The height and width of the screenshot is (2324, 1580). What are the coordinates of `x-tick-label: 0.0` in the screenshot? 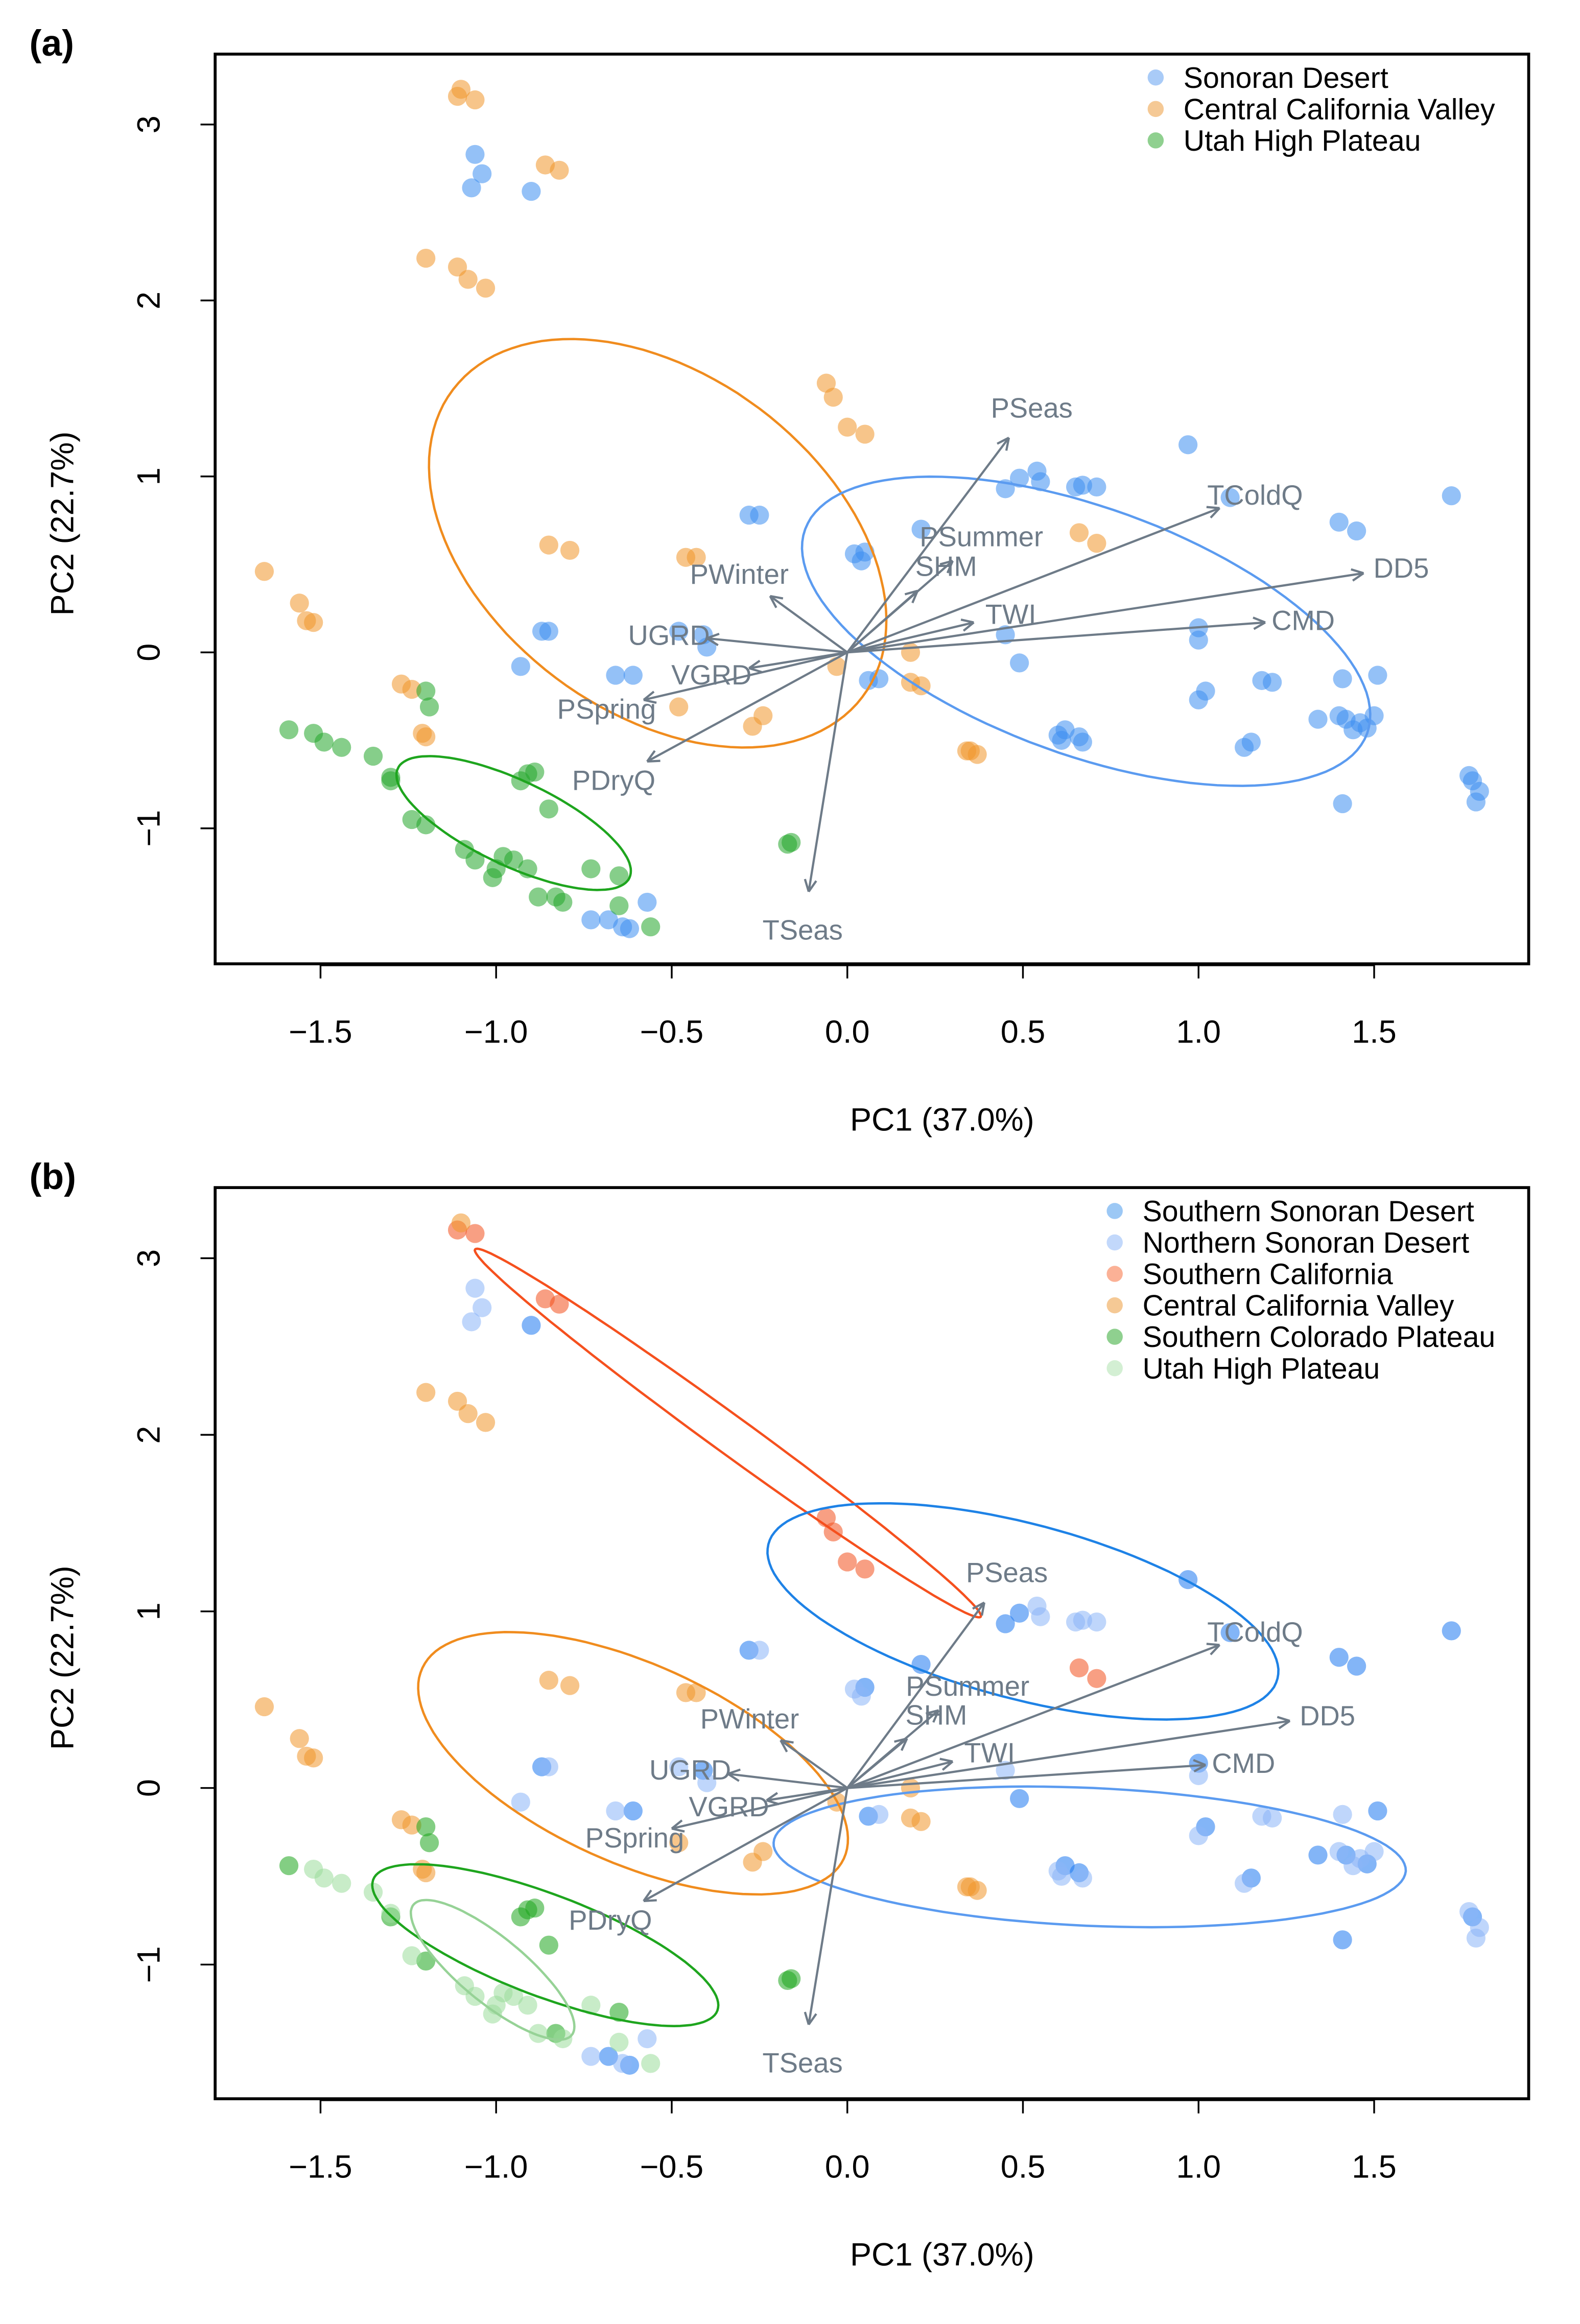 It's located at (847, 1032).